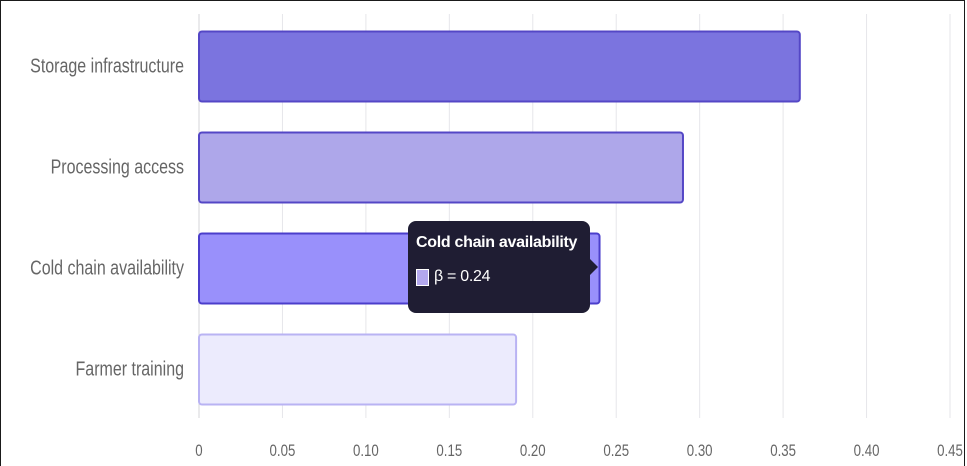 The width and height of the screenshot is (967, 466). Describe the element at coordinates (616, 451) in the screenshot. I see `x-tick-label: 0.25` at that location.